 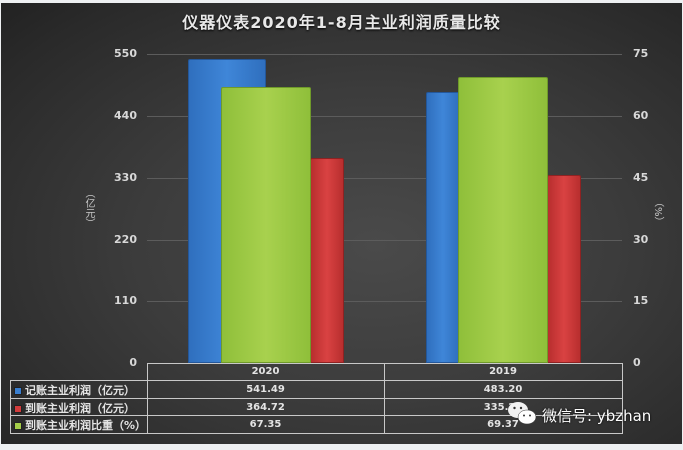 What do you see at coordinates (641, 53) in the screenshot?
I see `y2-tick: 75` at bounding box center [641, 53].